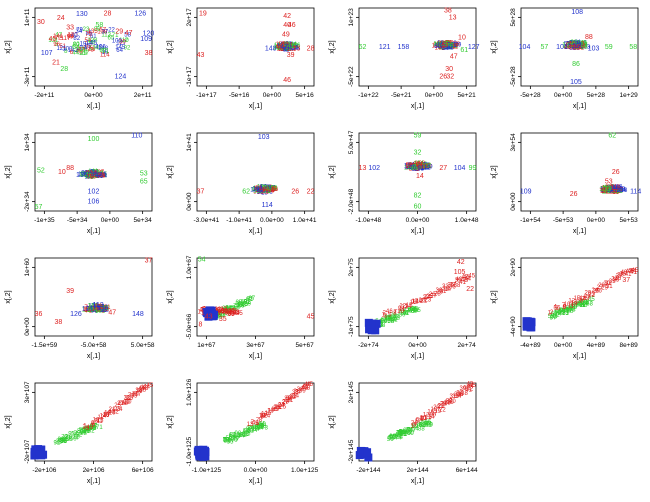 This screenshot has height=502, width=650. What do you see at coordinates (68, 440) in the screenshot?
I see `scatter-point: 66` at bounding box center [68, 440].